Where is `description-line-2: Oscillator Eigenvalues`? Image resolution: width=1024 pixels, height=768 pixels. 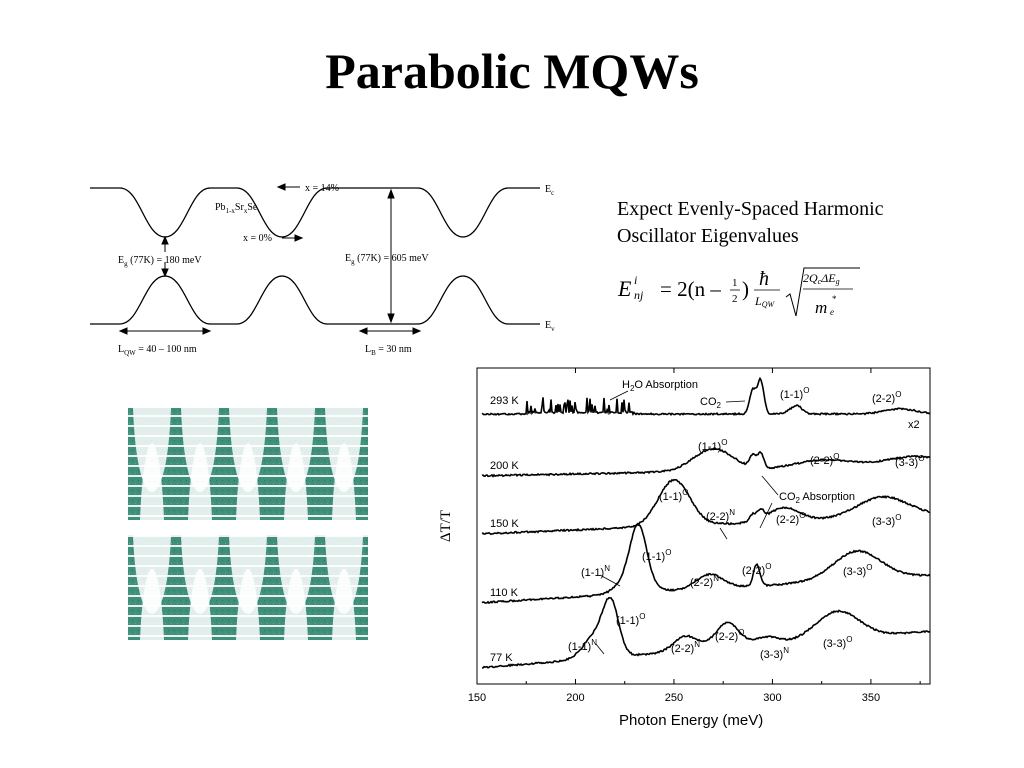
description-line-2: Oscillator Eigenvalues is located at coordinates (708, 236).